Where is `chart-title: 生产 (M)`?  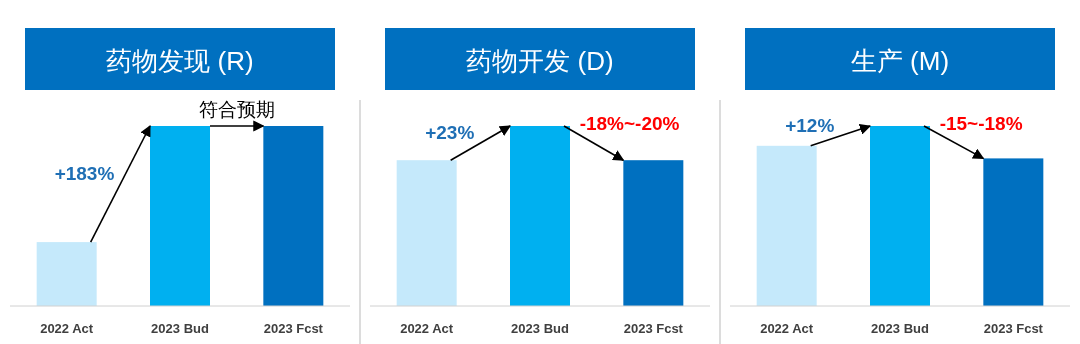 chart-title: 生产 (M) is located at coordinates (900, 61).